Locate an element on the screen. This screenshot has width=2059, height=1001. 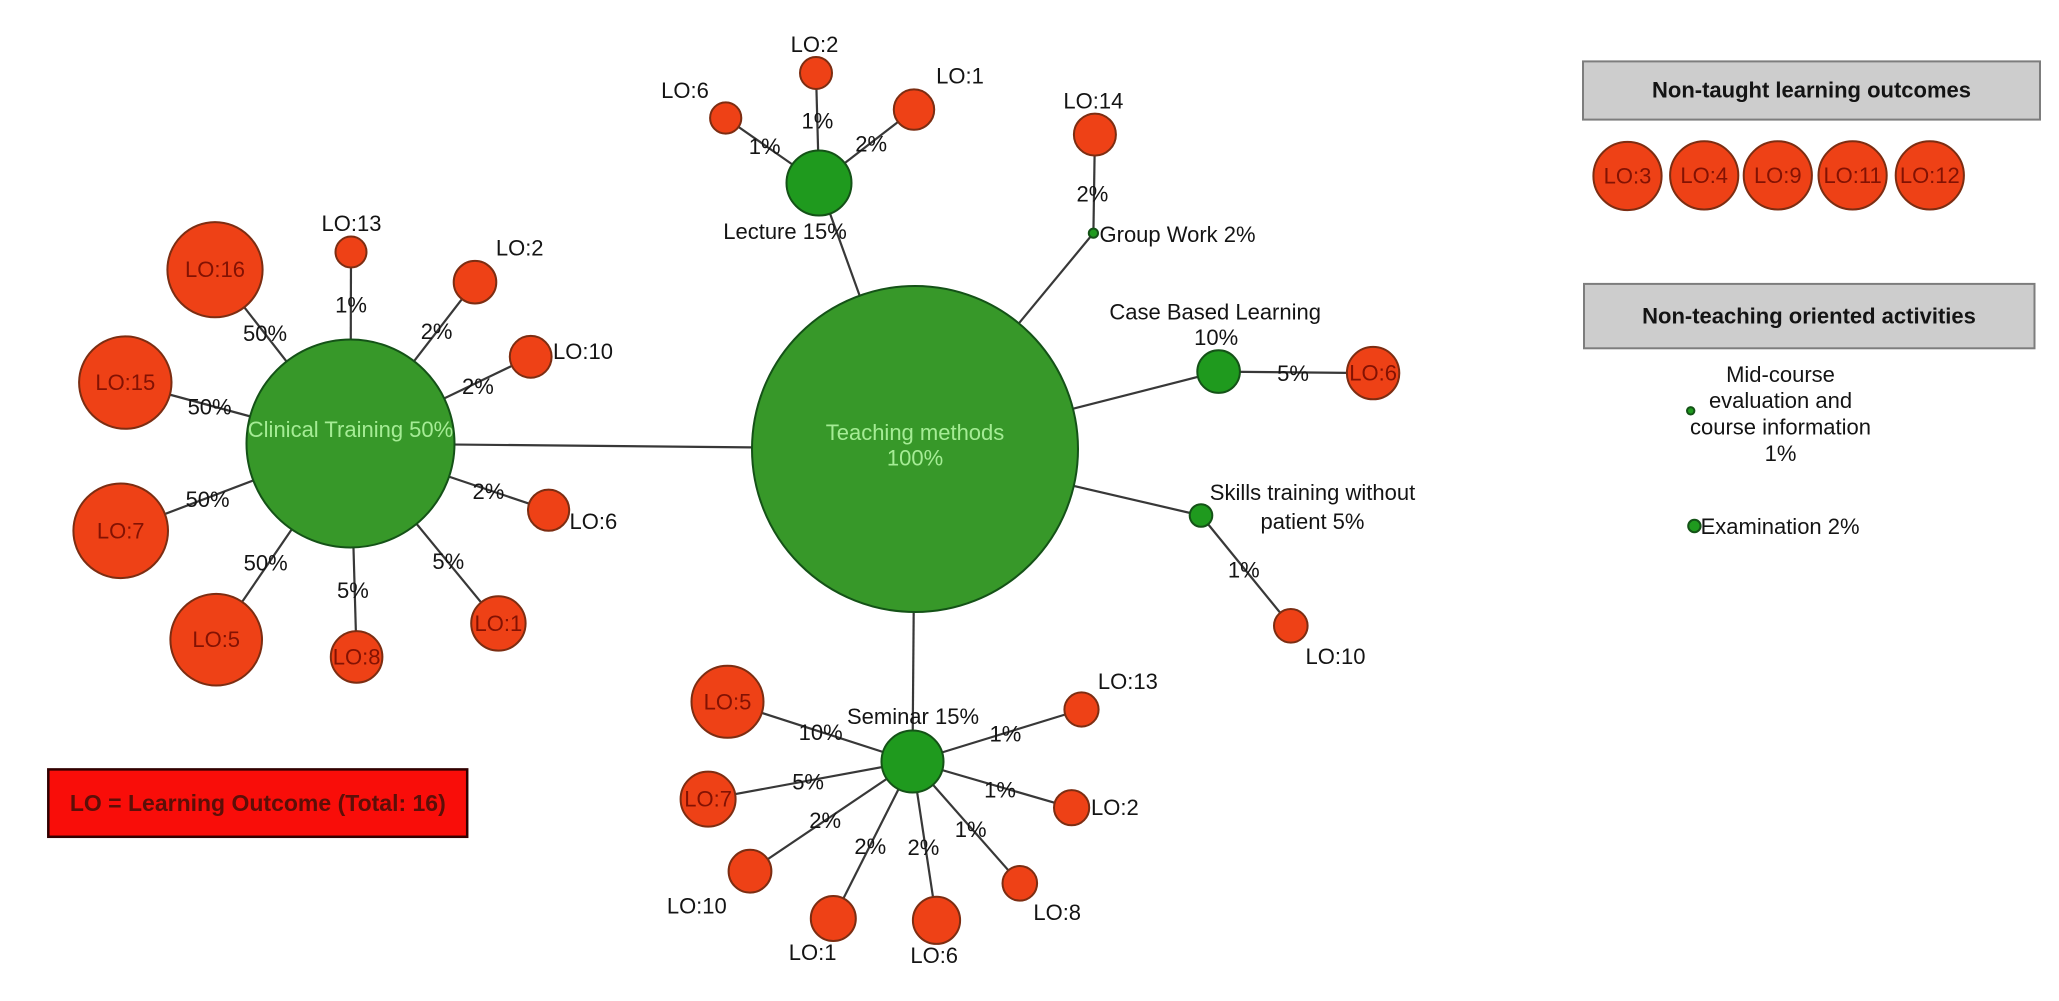
svg-text: Mid-course is located at coordinates (1780, 374).